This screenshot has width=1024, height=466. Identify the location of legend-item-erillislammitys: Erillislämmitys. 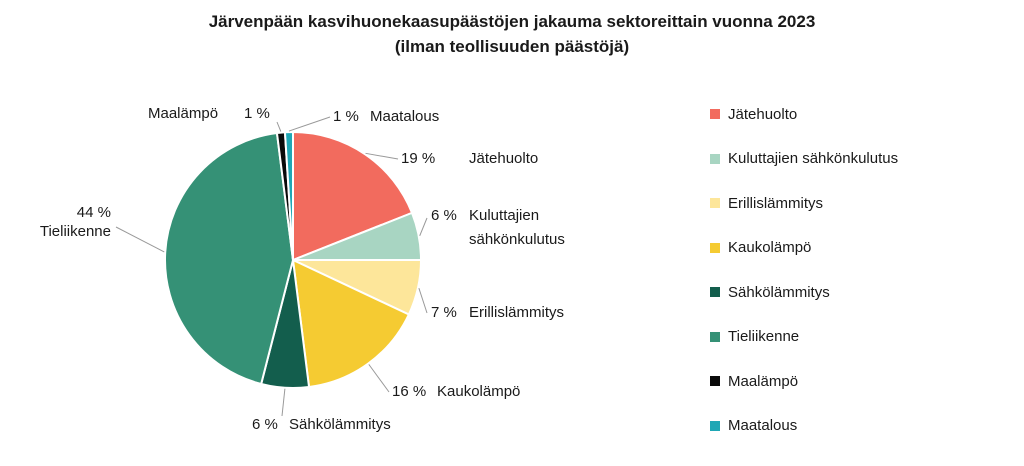
(804, 203).